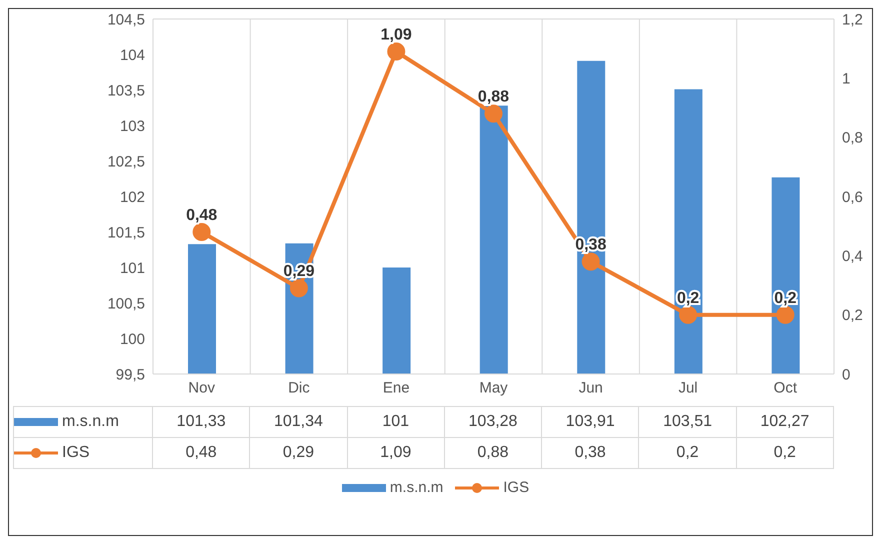 This screenshot has width=881, height=544. I want to click on x-tick-label: Oct, so click(786, 388).